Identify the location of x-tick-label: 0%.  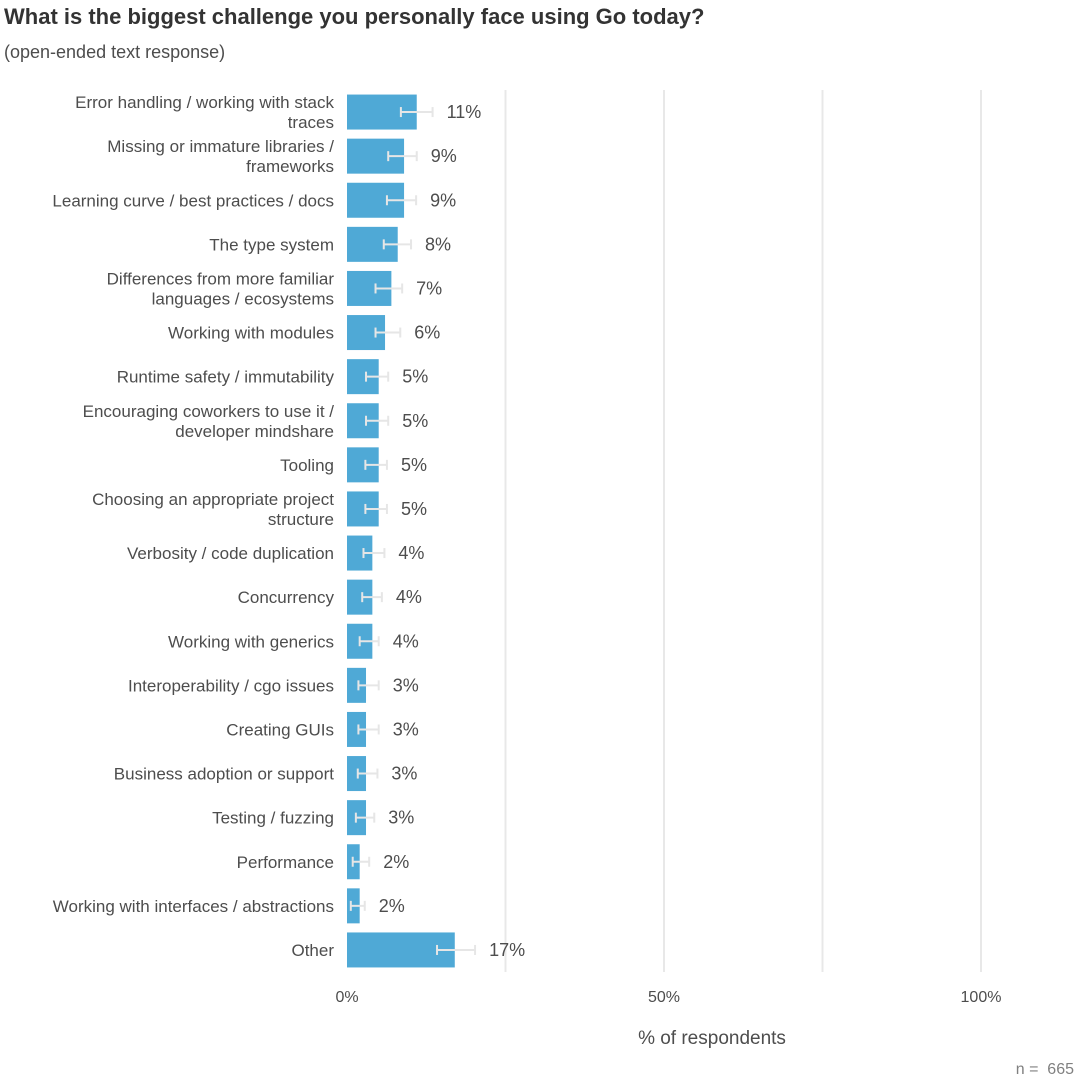
(346, 997).